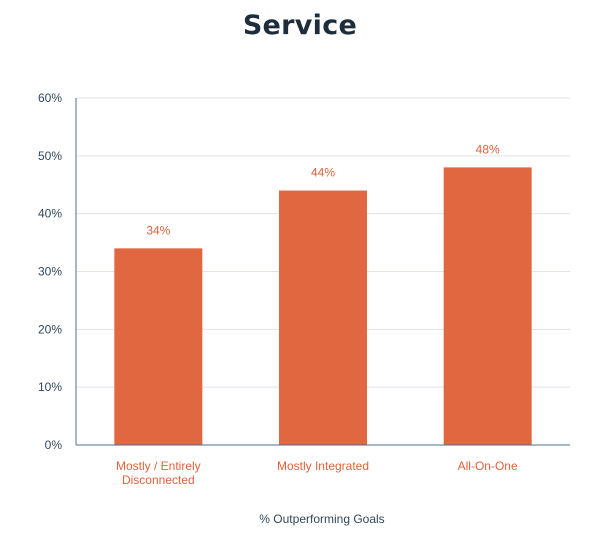 The width and height of the screenshot is (600, 555). I want to click on x-tick-label: All-On-One, so click(488, 466).